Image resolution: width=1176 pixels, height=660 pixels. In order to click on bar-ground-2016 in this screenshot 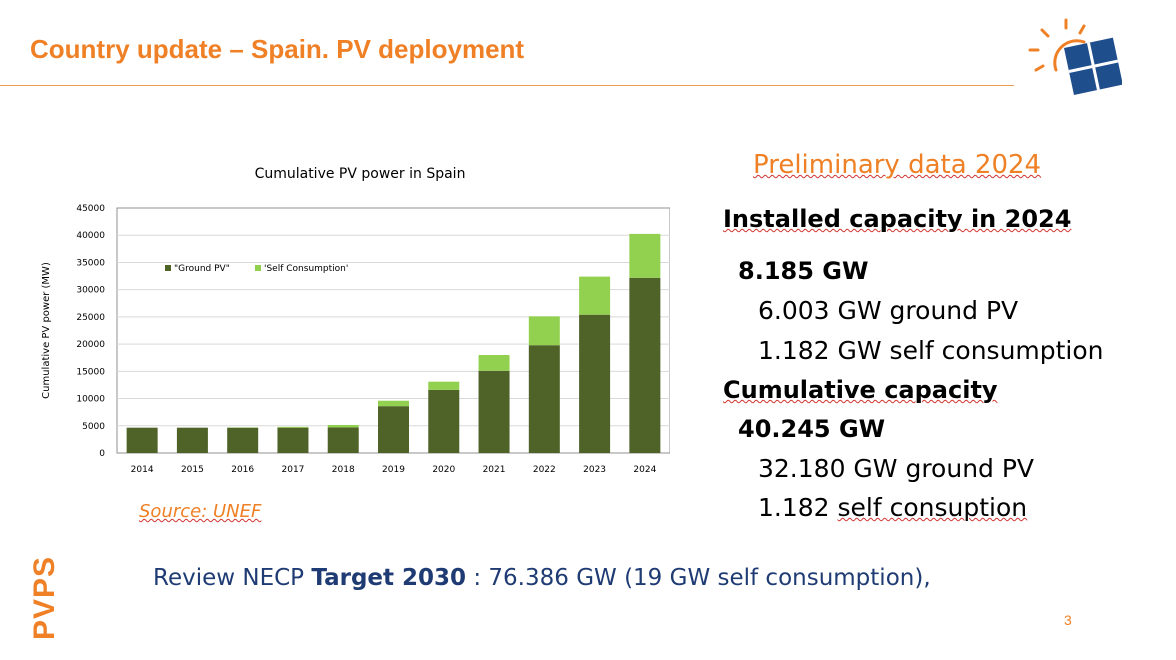, I will do `click(243, 440)`.